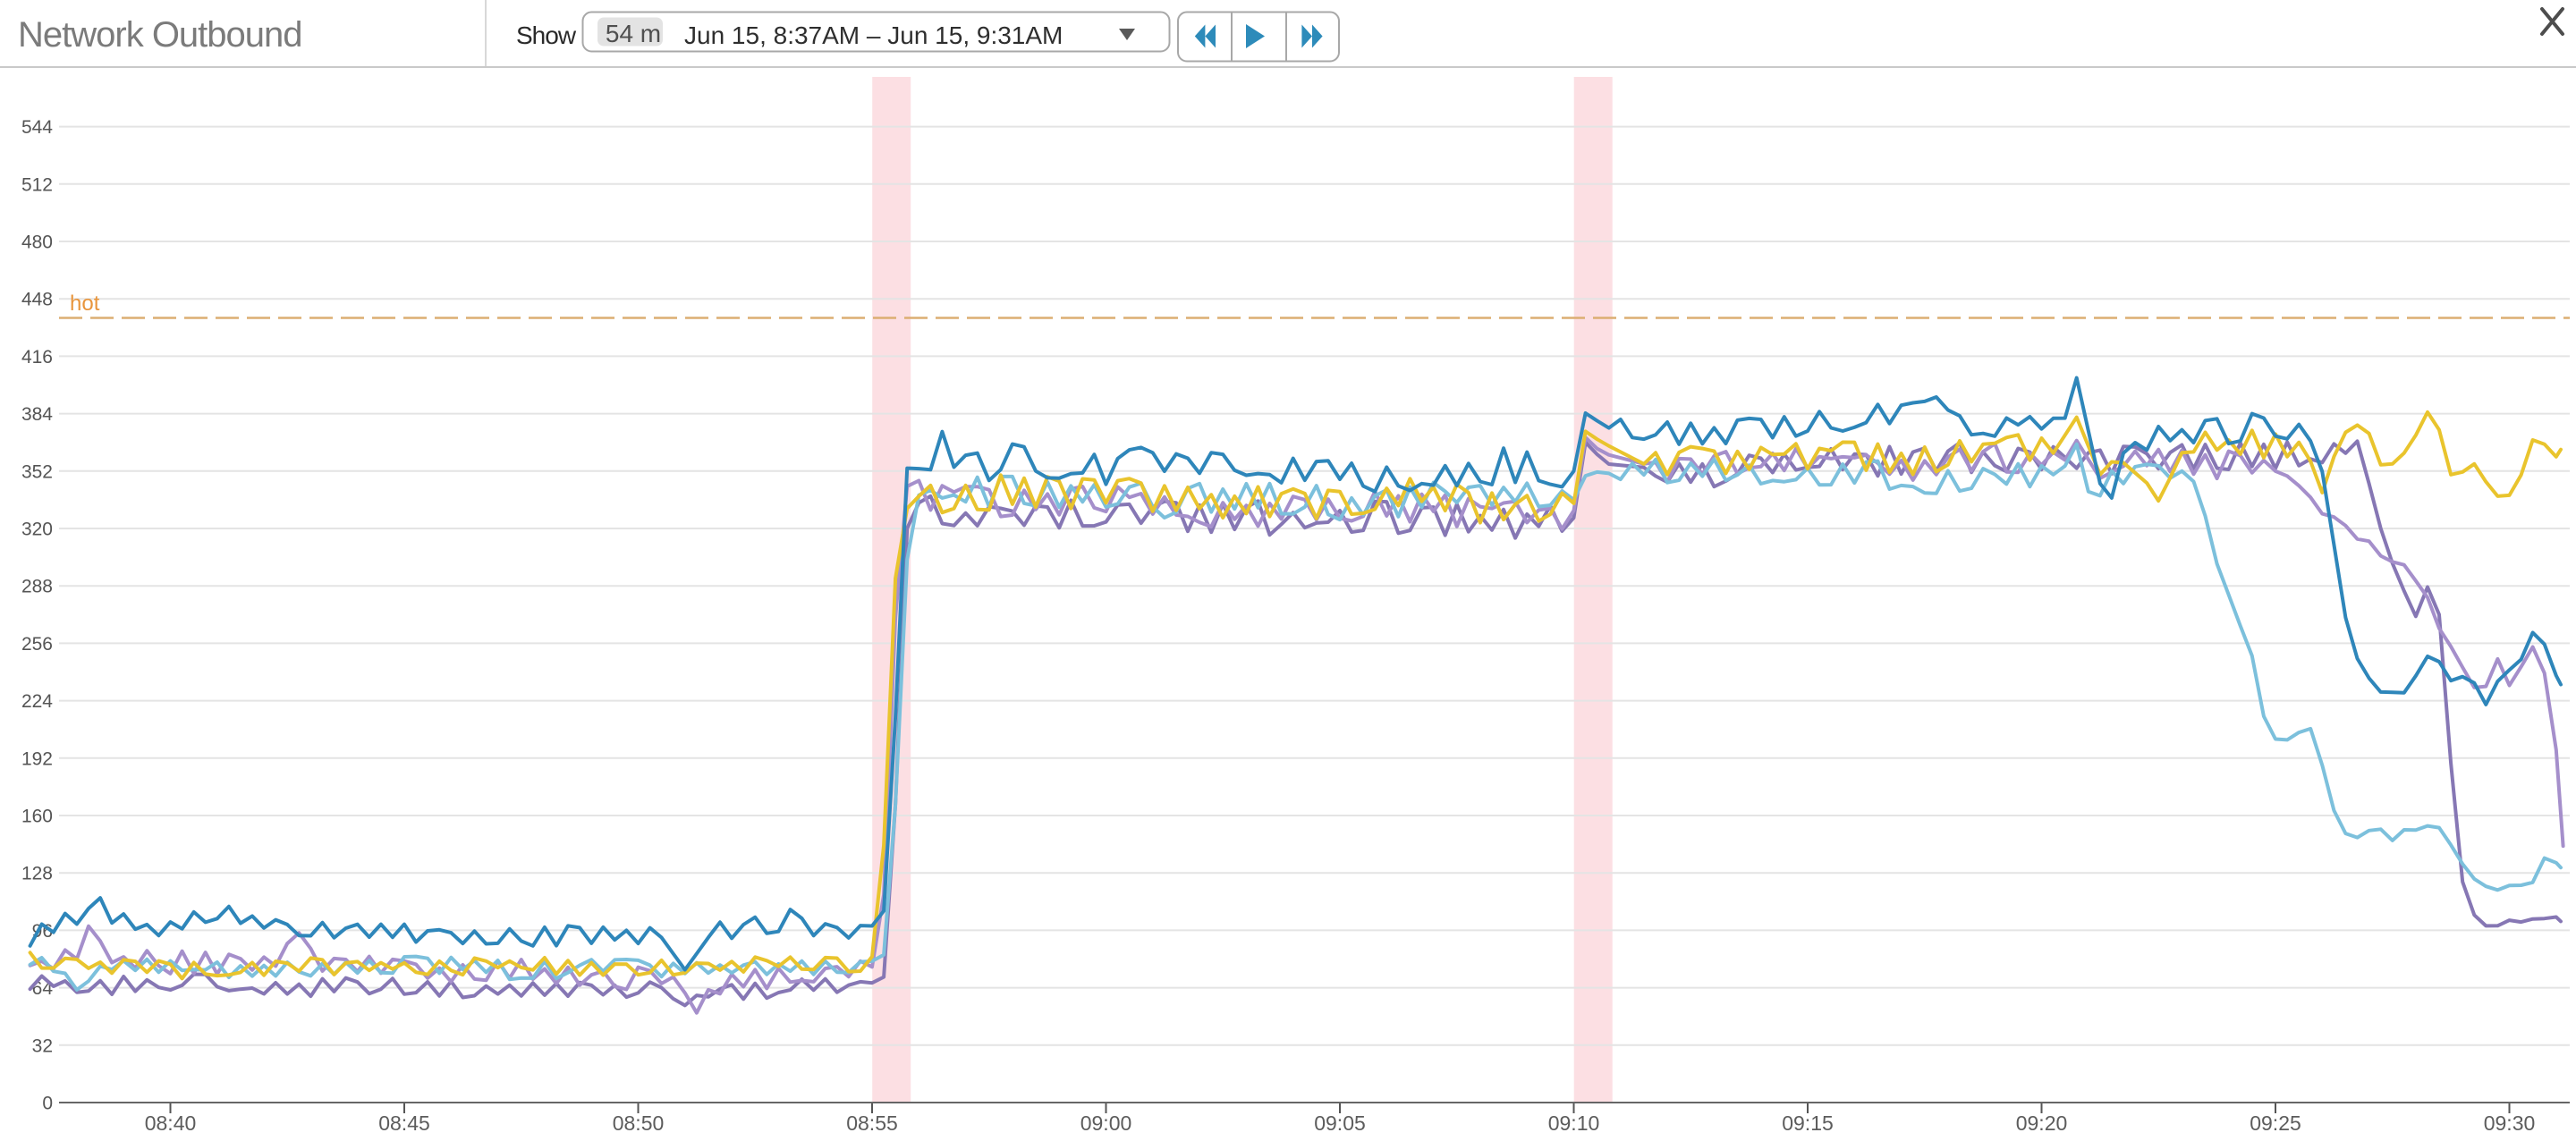 The width and height of the screenshot is (2576, 1141). What do you see at coordinates (37, 127) in the screenshot?
I see `svg-text: 544` at bounding box center [37, 127].